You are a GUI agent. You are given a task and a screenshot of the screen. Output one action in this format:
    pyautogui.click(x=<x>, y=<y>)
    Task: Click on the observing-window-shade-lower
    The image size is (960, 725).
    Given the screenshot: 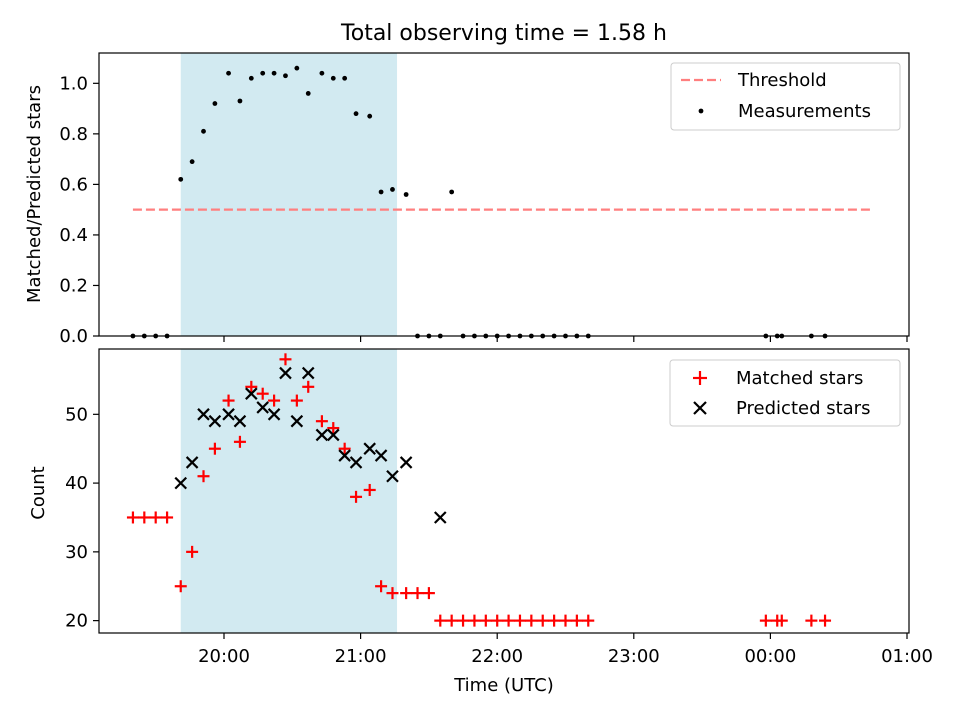 What is the action you would take?
    pyautogui.click(x=289, y=491)
    